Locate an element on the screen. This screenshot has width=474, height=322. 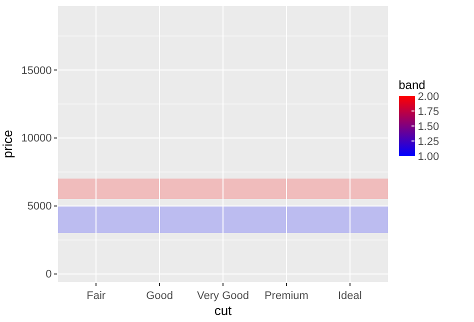
y-tick-label: 5000 is located at coordinates (39, 206).